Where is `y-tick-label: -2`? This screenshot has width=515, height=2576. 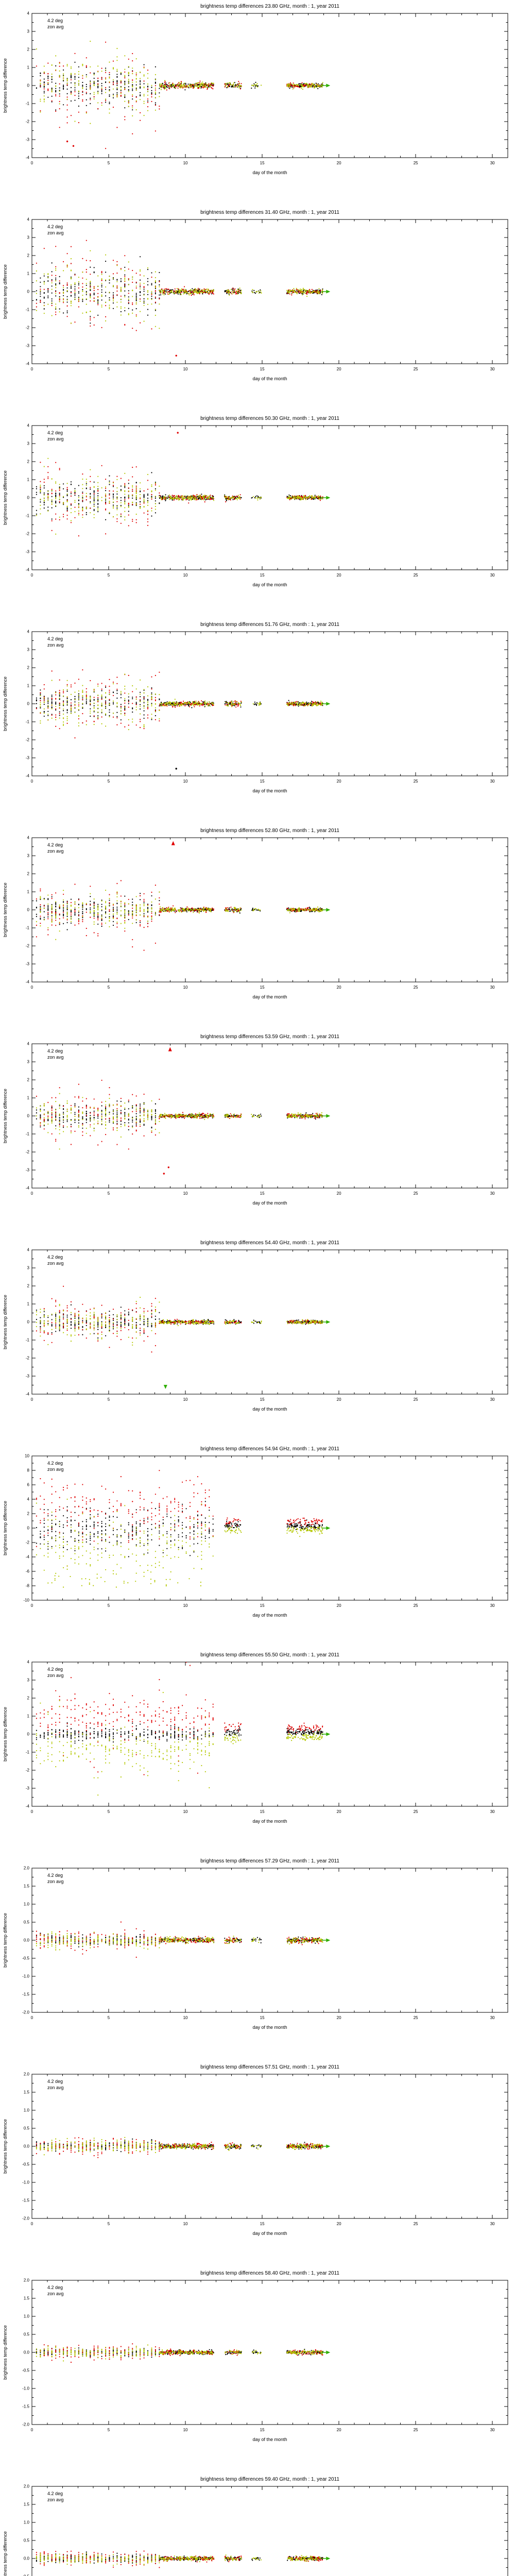 y-tick-label: -2 is located at coordinates (28, 328).